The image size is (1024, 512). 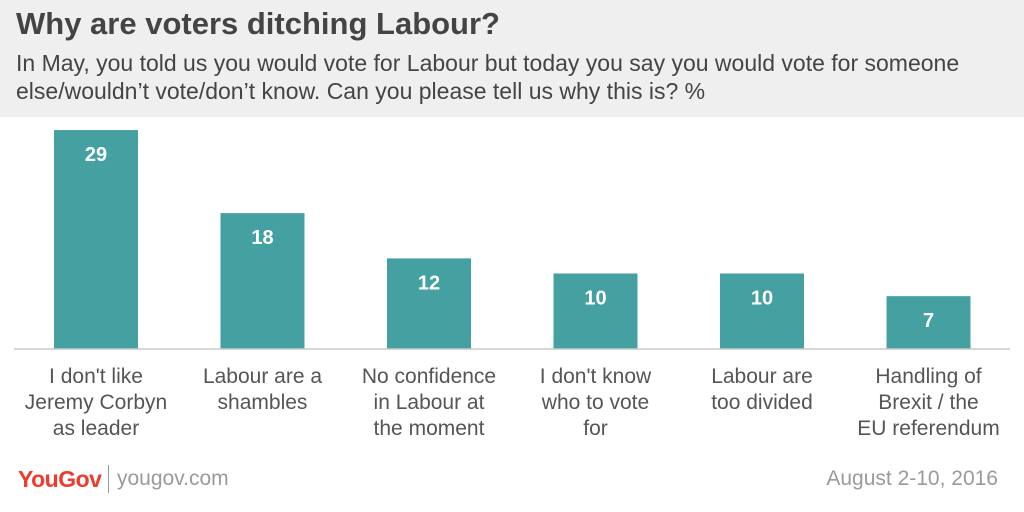 I want to click on category-label: Labour are a shambles, so click(x=262, y=389).